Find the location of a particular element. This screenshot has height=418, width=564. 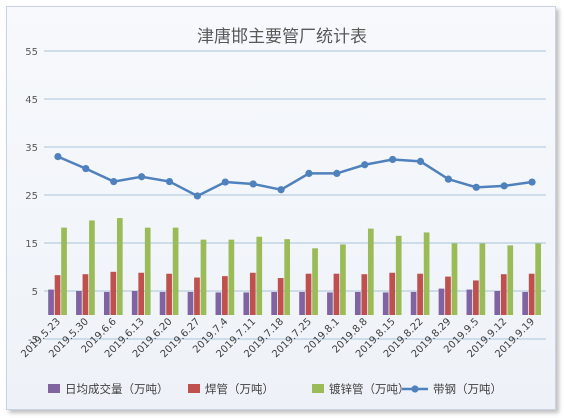

line-point-2019.6.27 is located at coordinates (197, 196).